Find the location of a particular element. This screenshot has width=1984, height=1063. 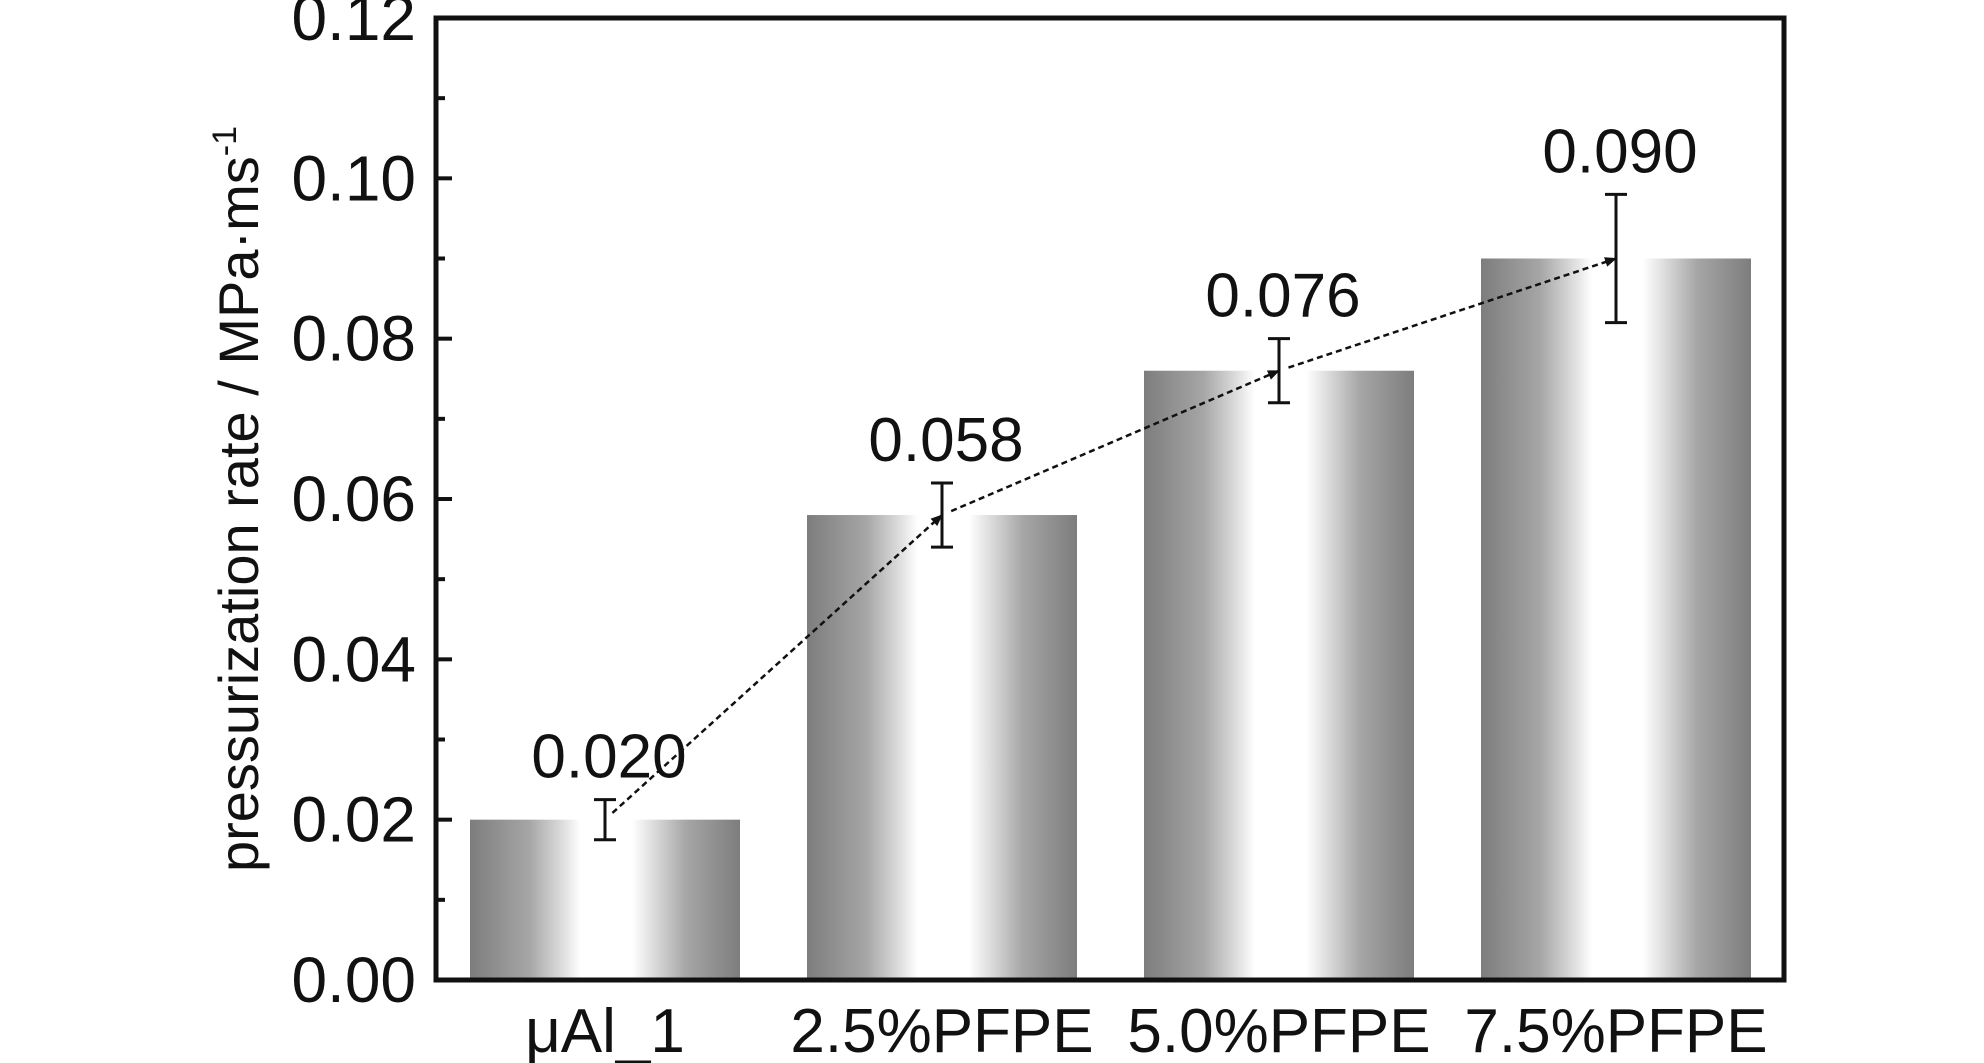

y-axis-title-superscript: -1 is located at coordinates (225, 141).